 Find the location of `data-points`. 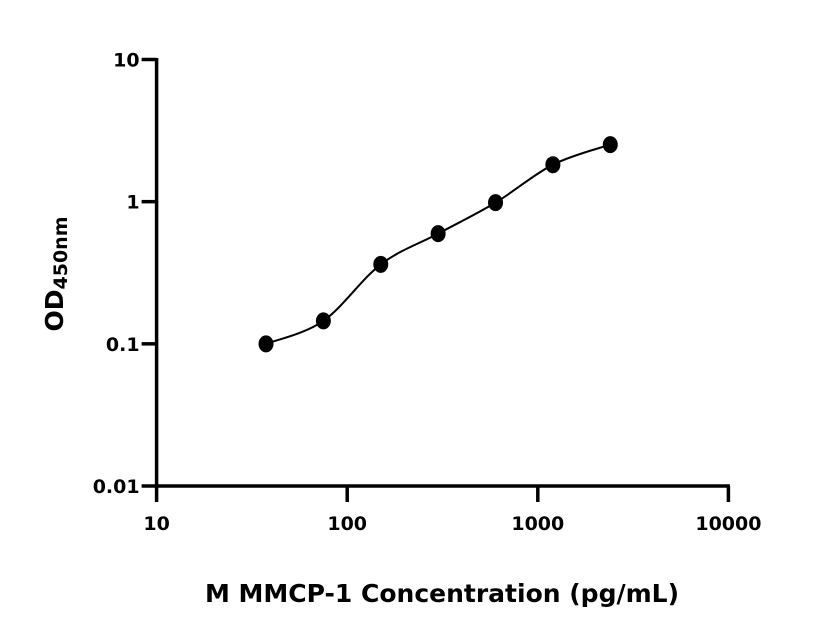

data-points is located at coordinates (438, 244).